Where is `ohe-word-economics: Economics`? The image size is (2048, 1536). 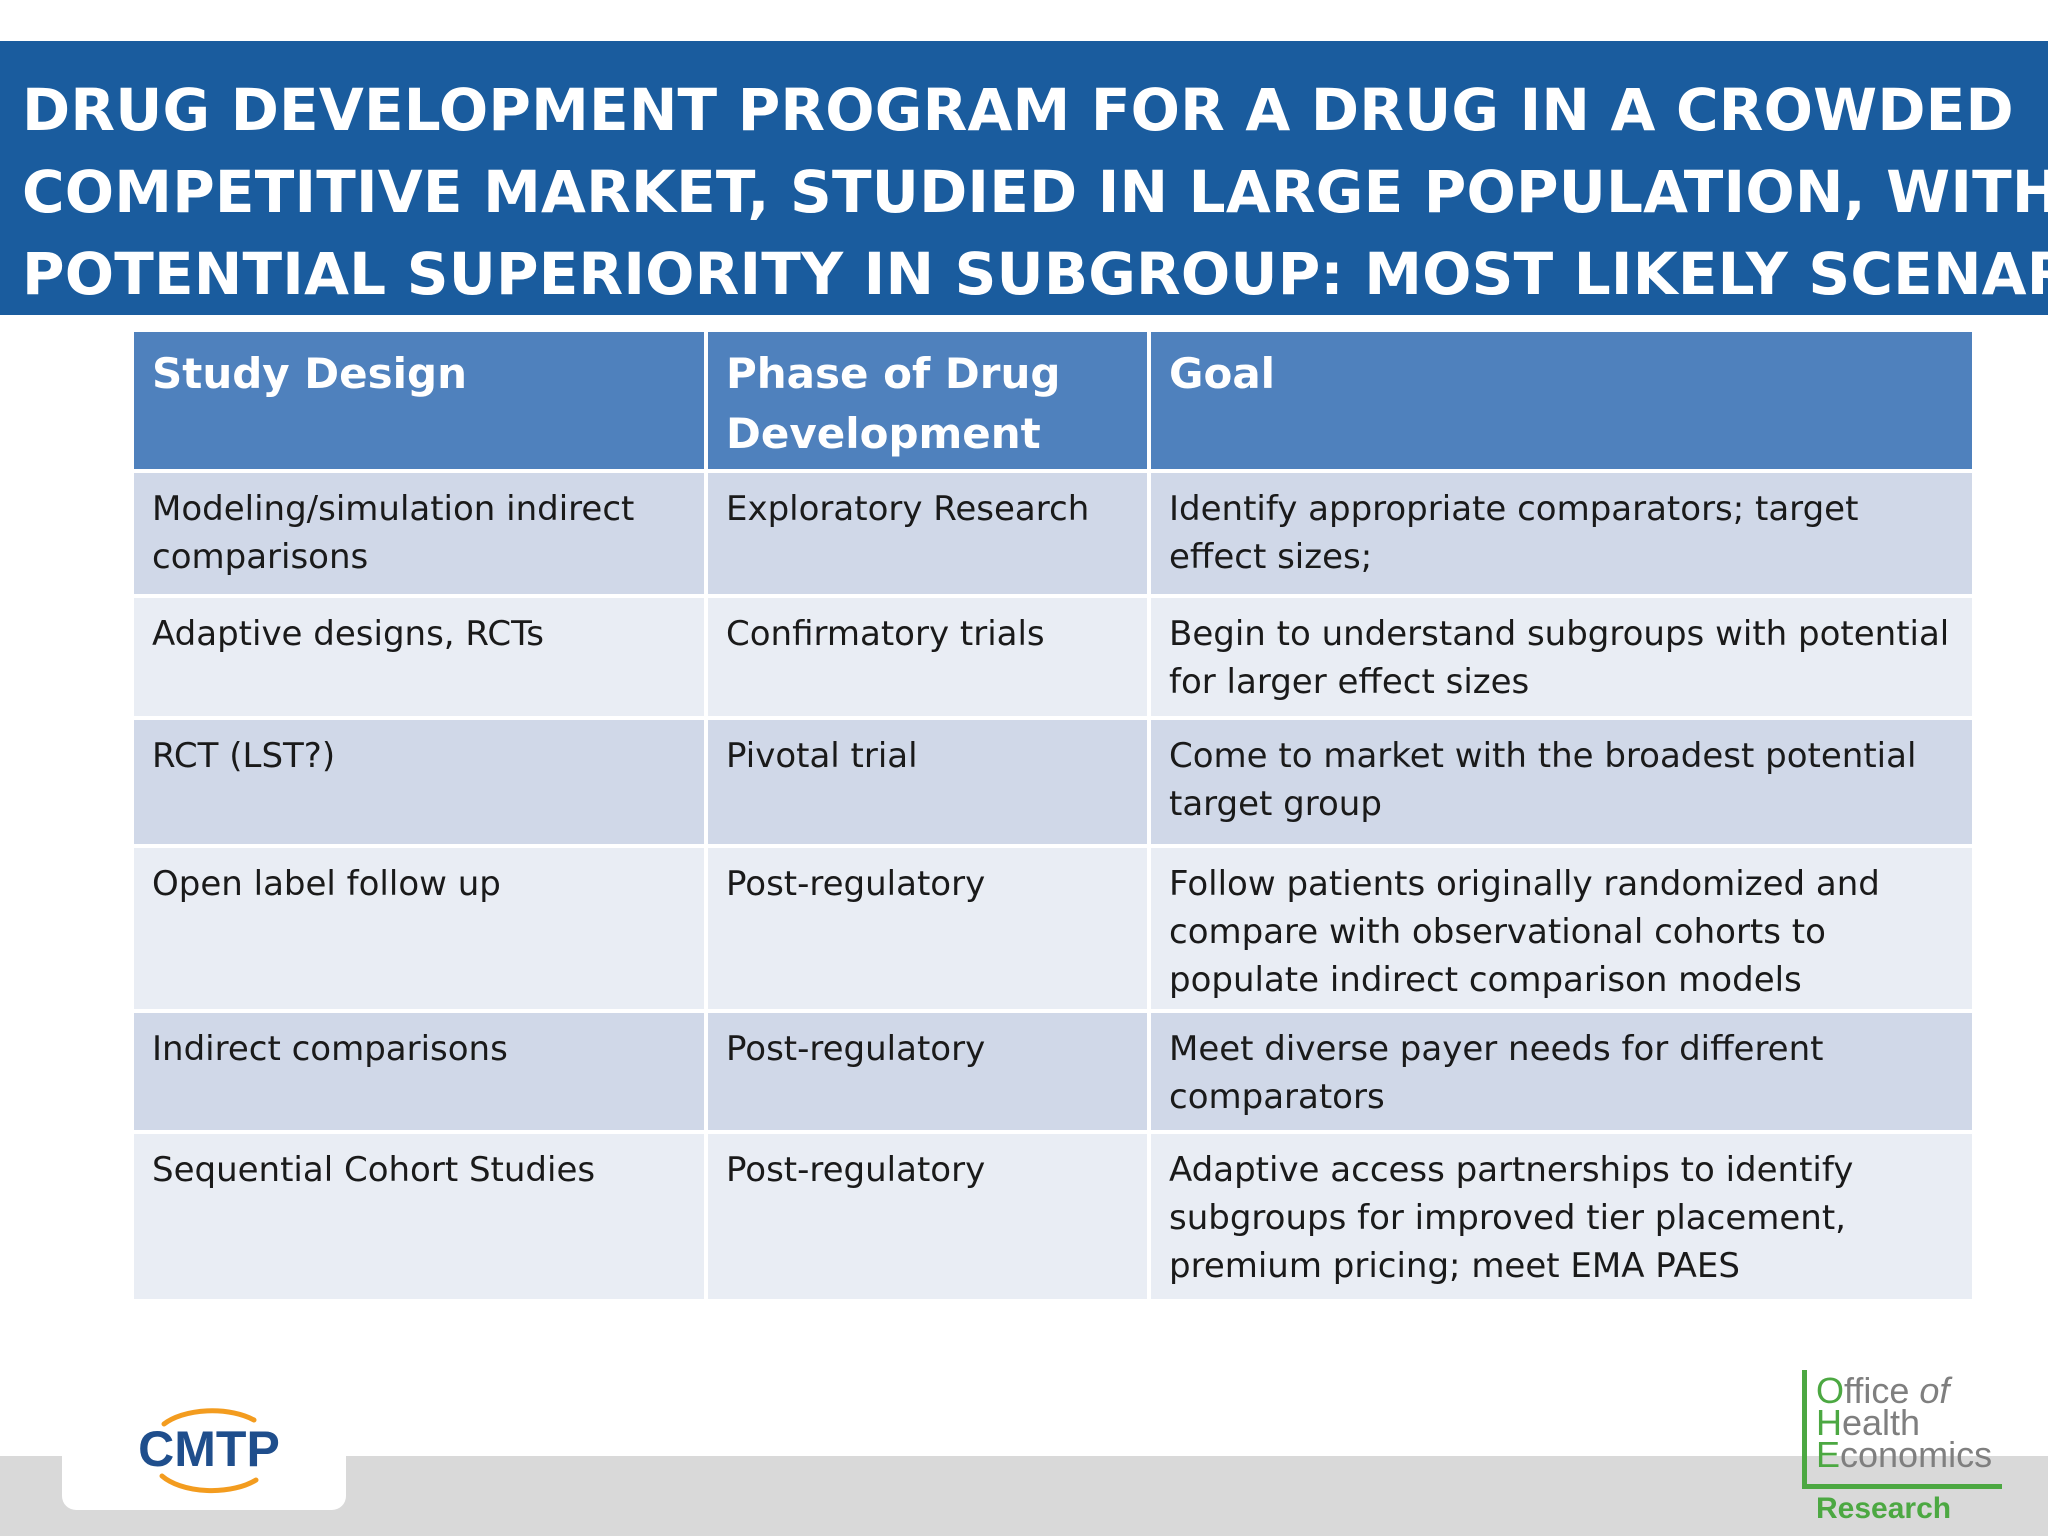 ohe-word-economics: Economics is located at coordinates (1904, 1454).